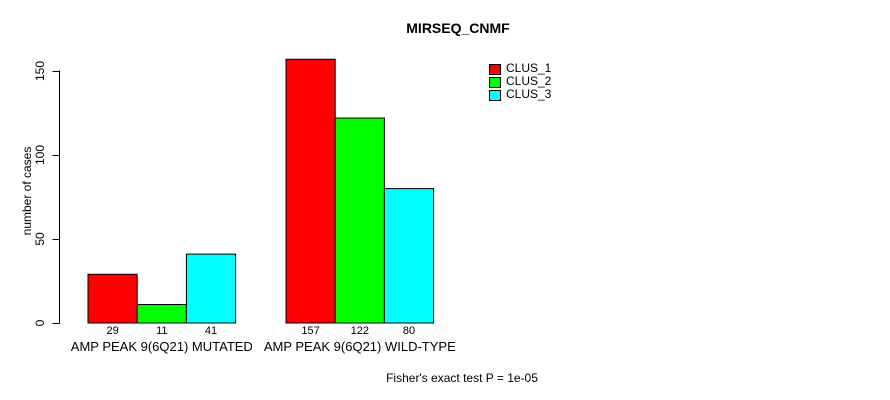 The image size is (890, 400). Describe the element at coordinates (162, 331) in the screenshot. I see `bar-value-label: 11` at that location.